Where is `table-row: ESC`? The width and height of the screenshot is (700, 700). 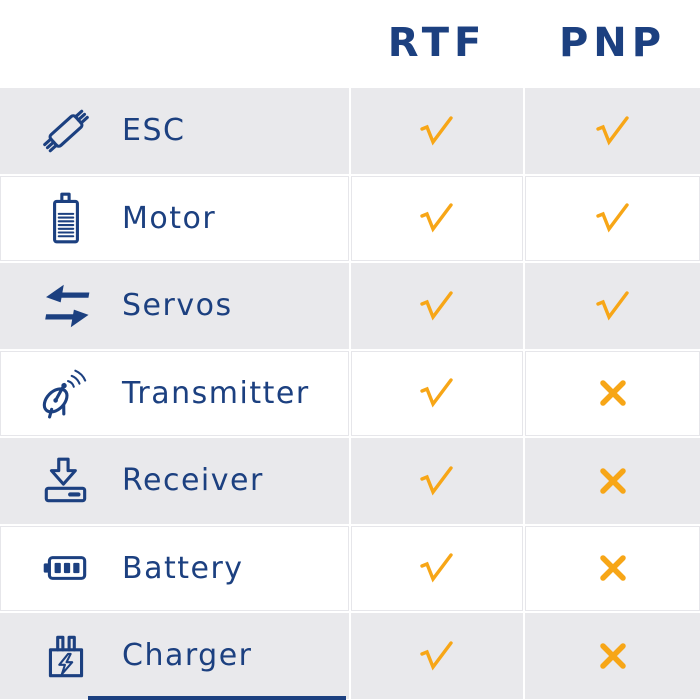 table-row: ESC is located at coordinates (174, 131).